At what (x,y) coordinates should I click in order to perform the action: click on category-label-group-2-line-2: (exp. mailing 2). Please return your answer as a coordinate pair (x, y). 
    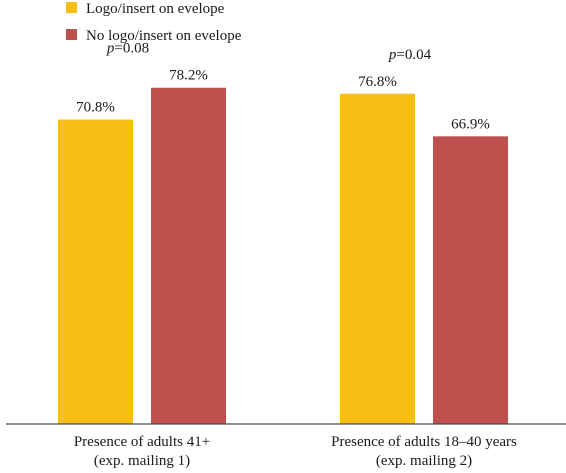
    Looking at the image, I should click on (424, 461).